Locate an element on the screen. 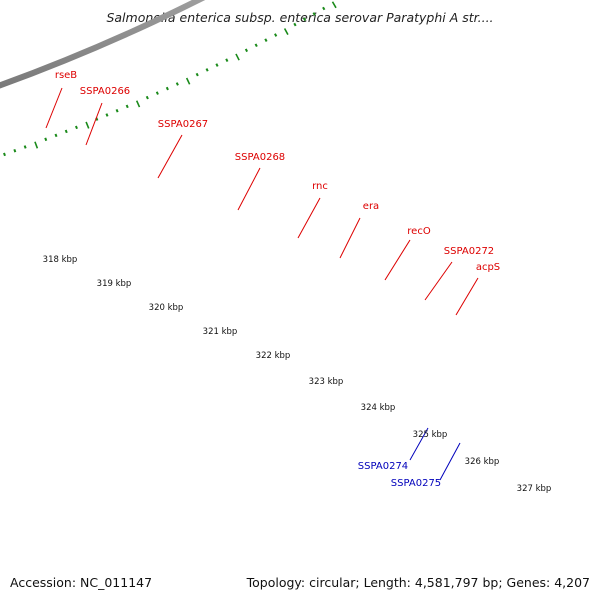  scale-label: 326 kbp is located at coordinates (482, 462).